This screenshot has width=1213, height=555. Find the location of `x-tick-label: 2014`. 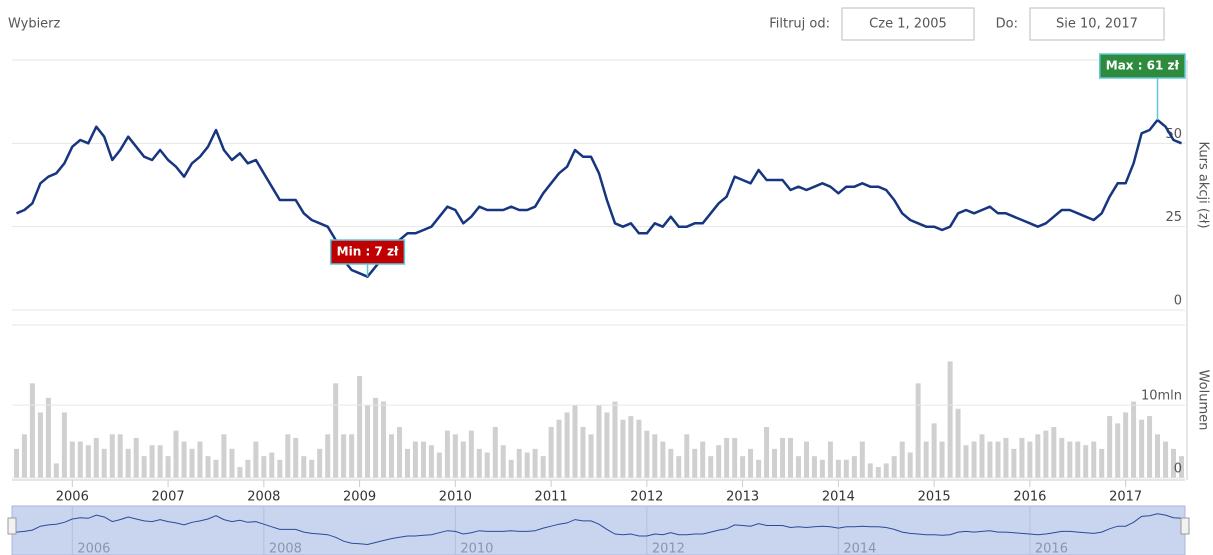

x-tick-label: 2014 is located at coordinates (838, 497).